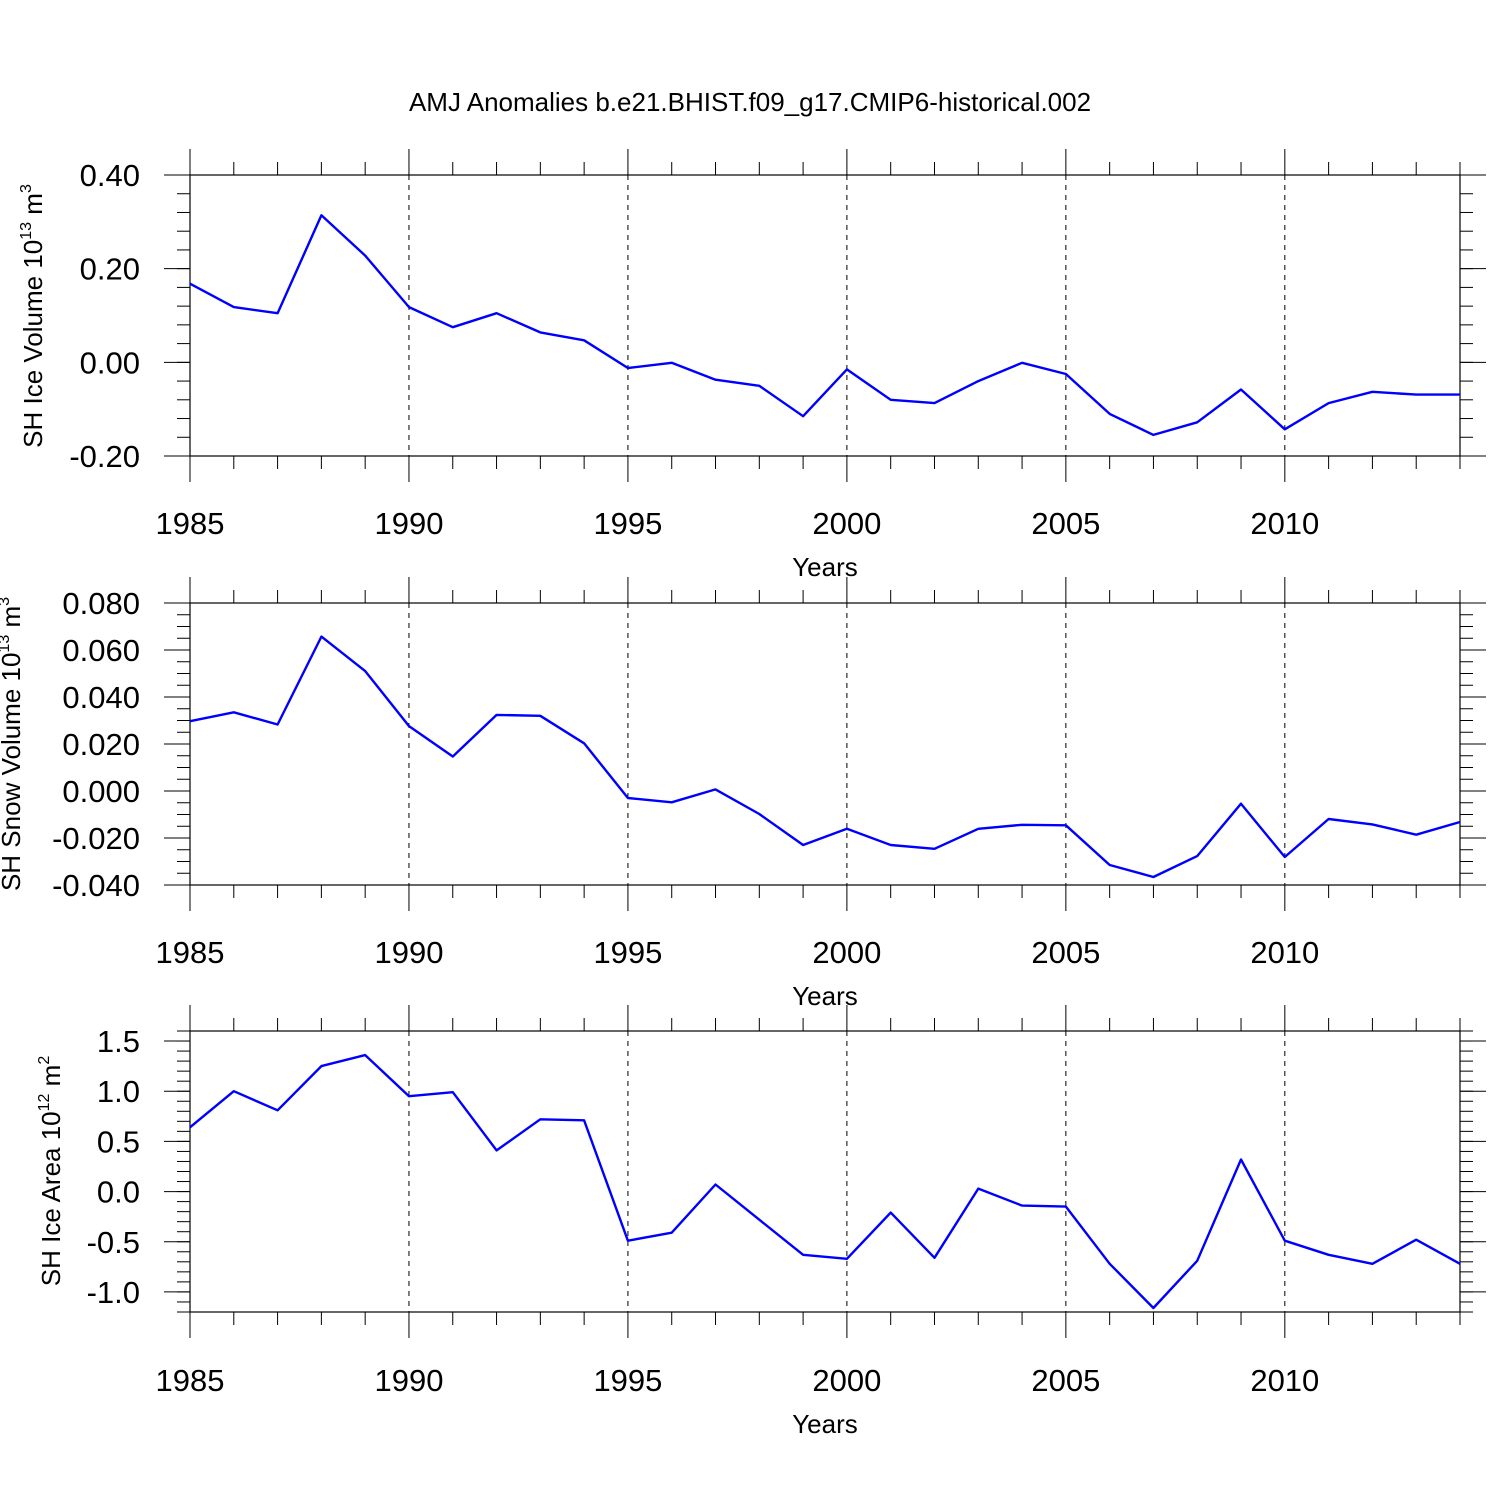 The width and height of the screenshot is (1500, 1500). What do you see at coordinates (101, 744) in the screenshot?
I see `y-tick-label: 0.020` at bounding box center [101, 744].